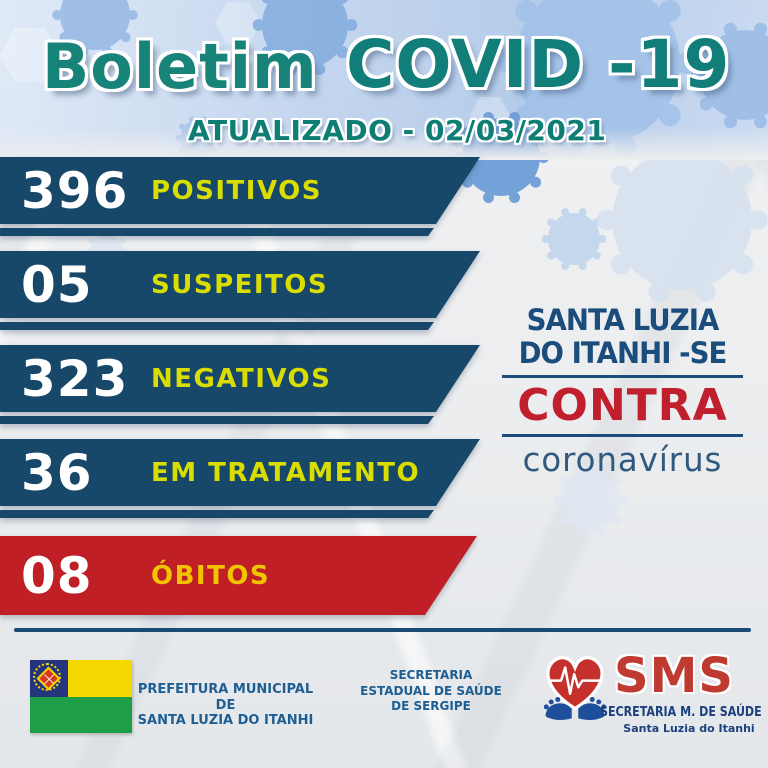 Image resolution: width=768 pixels, height=768 pixels. I want to click on sms-name: SECRETARIA M. DE SAÚDE, so click(681, 712).